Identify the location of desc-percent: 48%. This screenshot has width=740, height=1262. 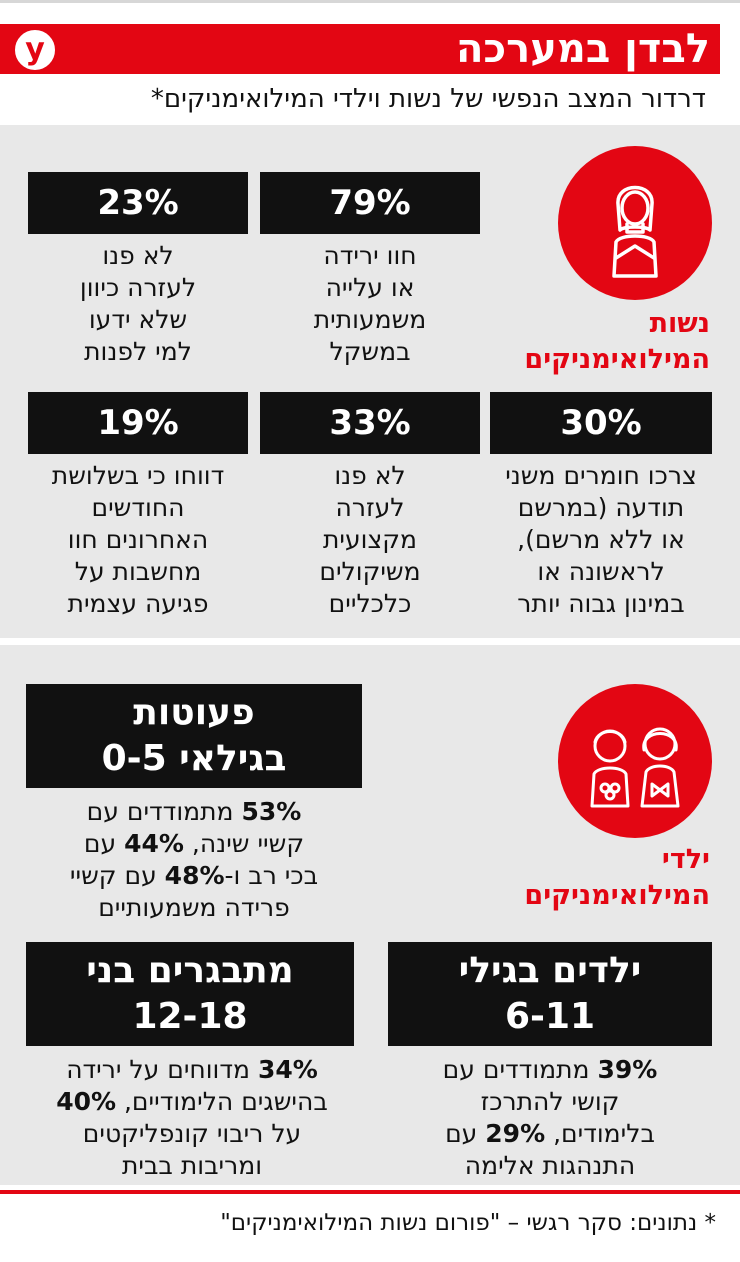
(194, 875).